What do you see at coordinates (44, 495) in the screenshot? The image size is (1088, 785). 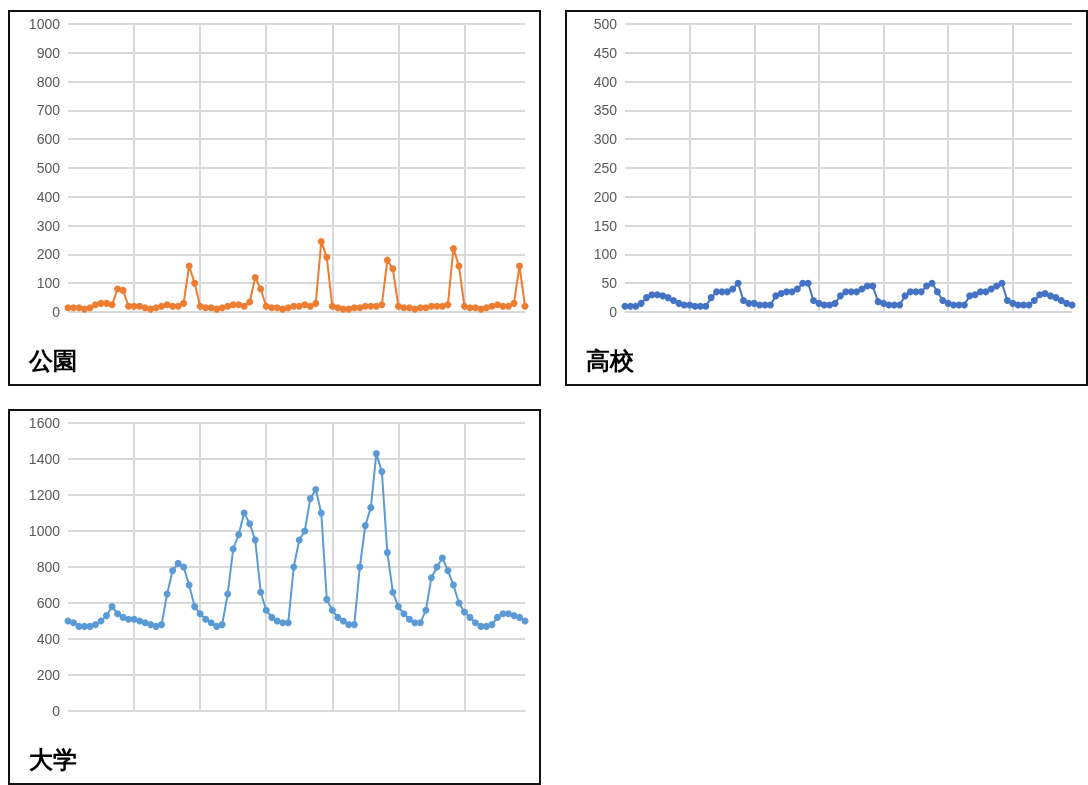 I see `y-tick-label: 1200` at bounding box center [44, 495].